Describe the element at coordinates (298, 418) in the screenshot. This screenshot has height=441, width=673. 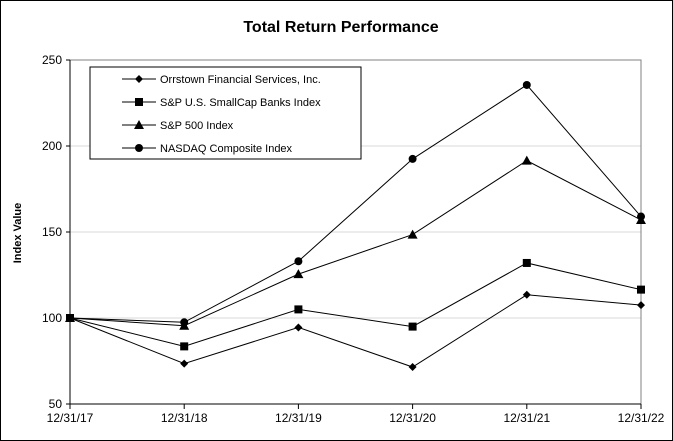
I see `x-tick-label: 12/31/19` at that location.